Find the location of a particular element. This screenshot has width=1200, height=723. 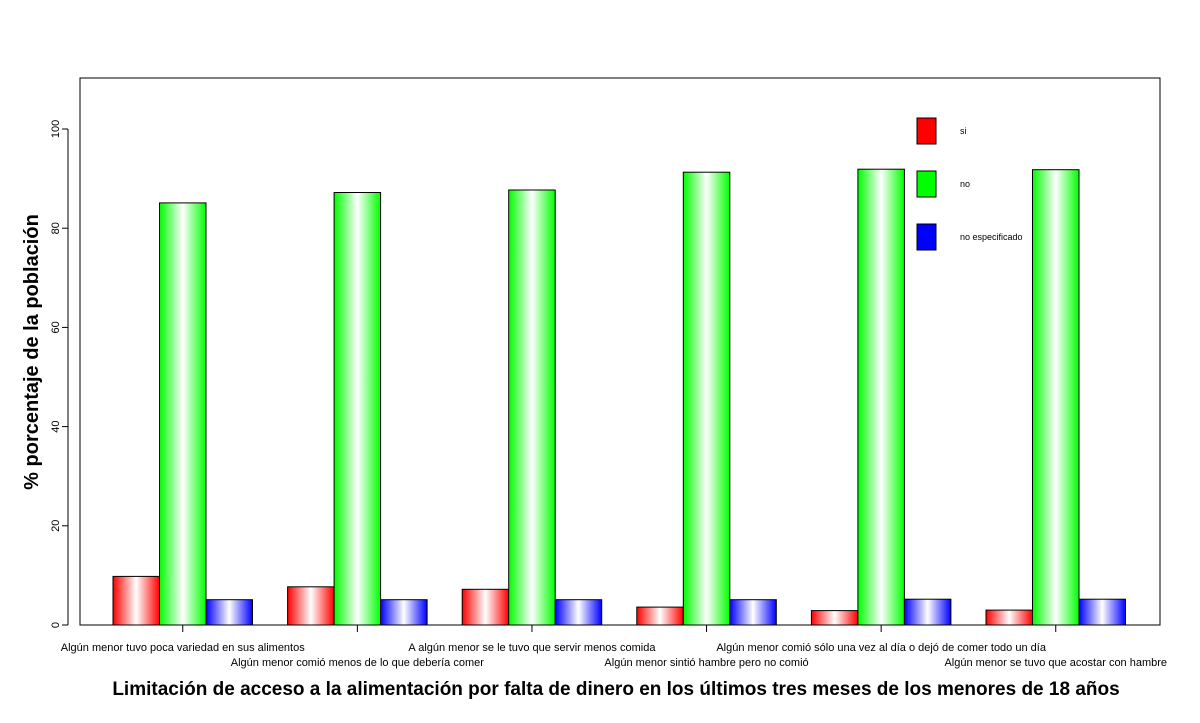

legend-swatch-no-especificado is located at coordinates (926, 237).